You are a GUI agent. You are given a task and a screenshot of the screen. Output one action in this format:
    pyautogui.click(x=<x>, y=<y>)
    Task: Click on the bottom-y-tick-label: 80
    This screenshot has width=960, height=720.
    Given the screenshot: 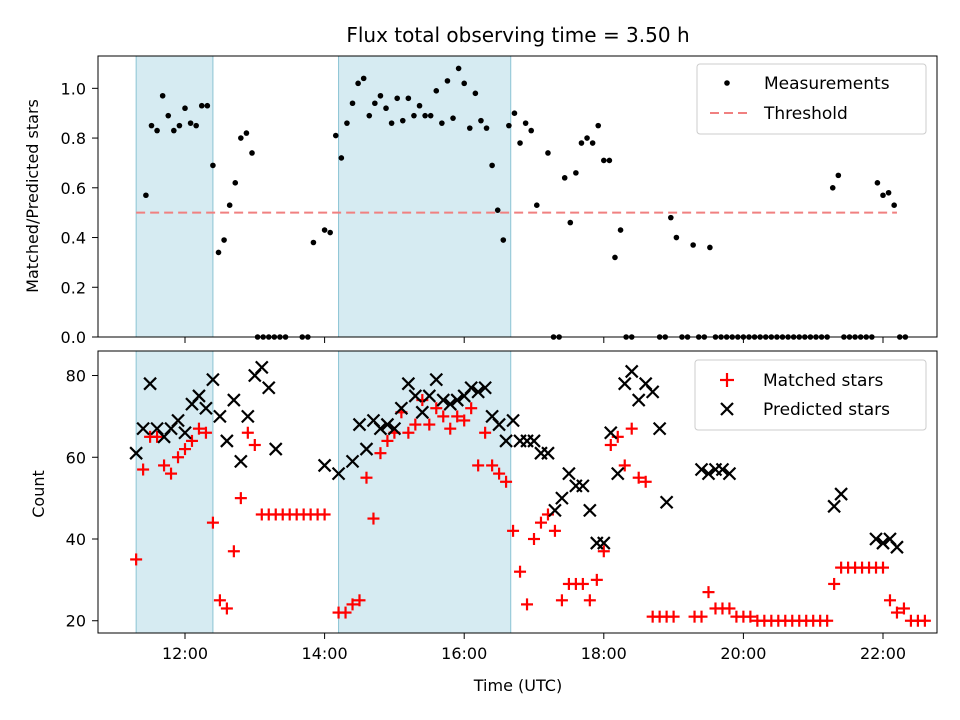 What is the action you would take?
    pyautogui.click(x=76, y=376)
    